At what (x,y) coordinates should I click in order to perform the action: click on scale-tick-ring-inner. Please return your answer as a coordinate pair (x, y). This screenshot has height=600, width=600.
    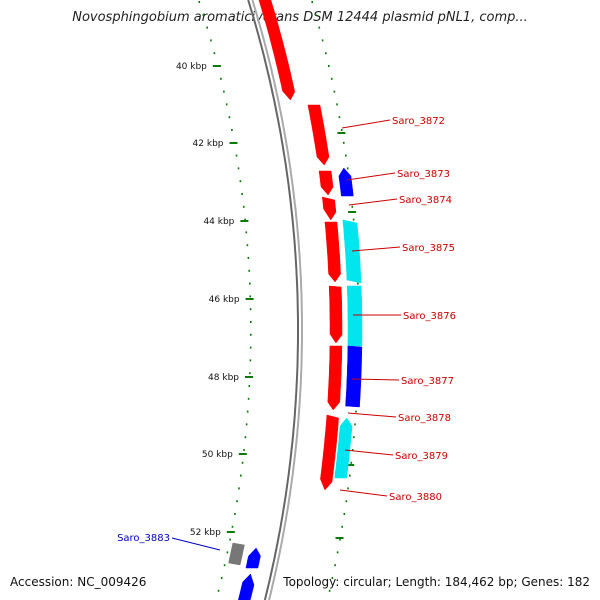
    Looking at the image, I should click on (226, 296).